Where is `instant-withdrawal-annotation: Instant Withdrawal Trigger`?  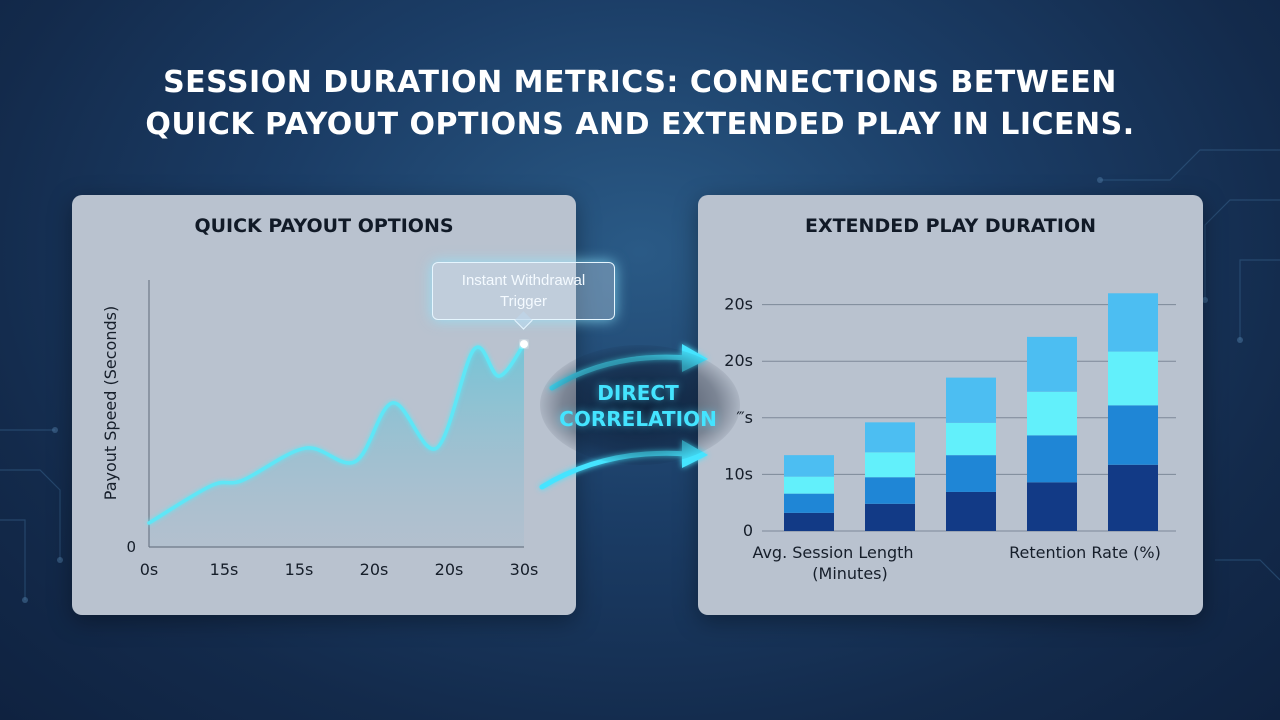 instant-withdrawal-annotation: Instant Withdrawal Trigger is located at coordinates (523, 291).